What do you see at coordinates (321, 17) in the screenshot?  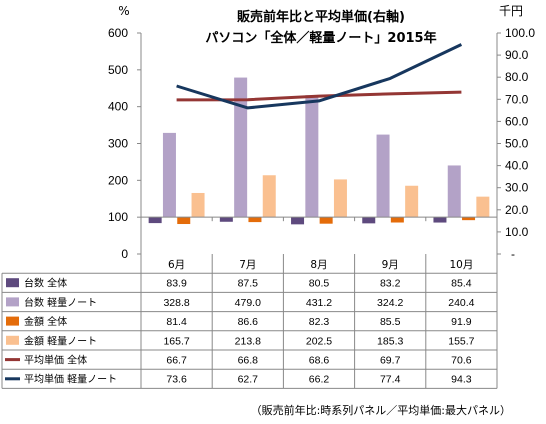 I see `chart-title: 販売前年比と平均単価(右軸)` at bounding box center [321, 17].